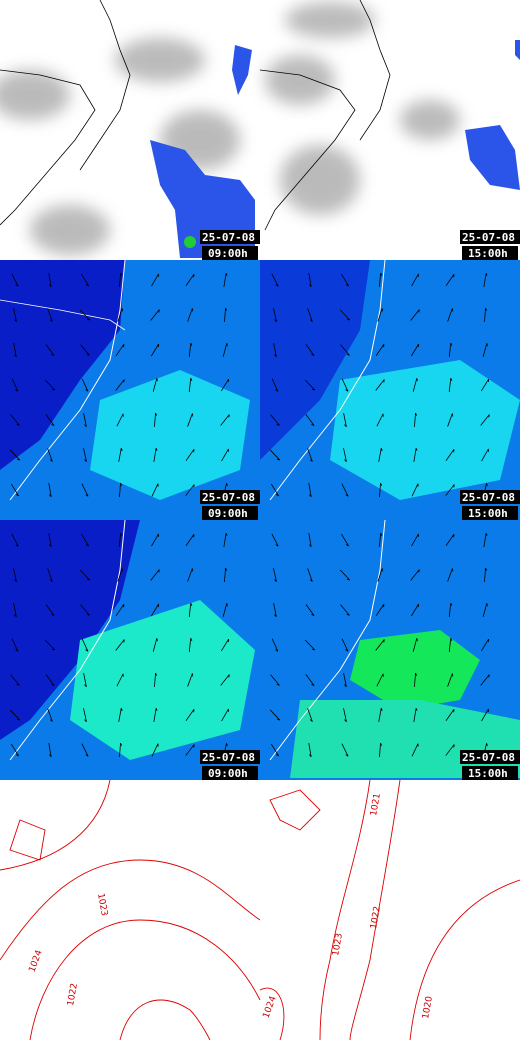 The height and width of the screenshot is (1040, 520). Describe the element at coordinates (102, 905) in the screenshot. I see `isobar-label: 1023` at that location.